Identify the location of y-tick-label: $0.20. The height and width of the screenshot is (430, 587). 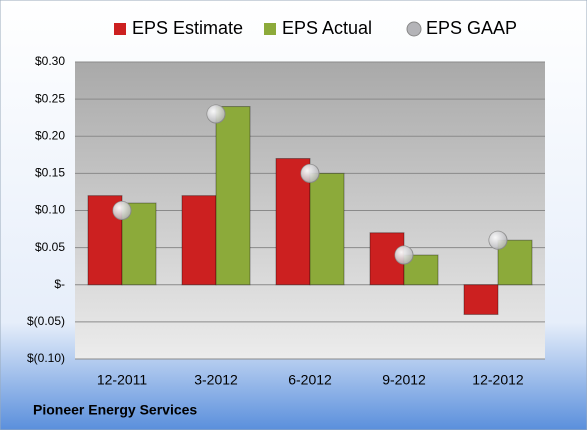
(50, 135).